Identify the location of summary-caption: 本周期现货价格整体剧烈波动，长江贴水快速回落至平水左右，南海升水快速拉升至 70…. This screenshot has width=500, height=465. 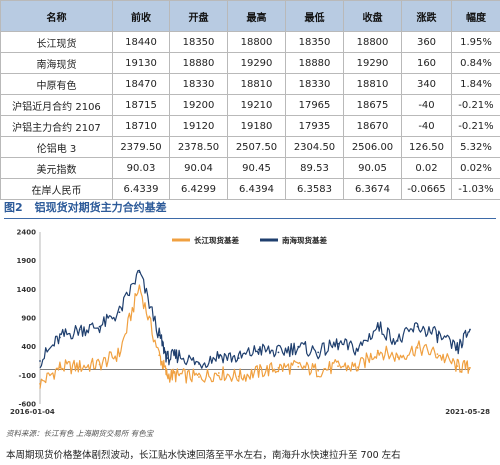
(203, 455).